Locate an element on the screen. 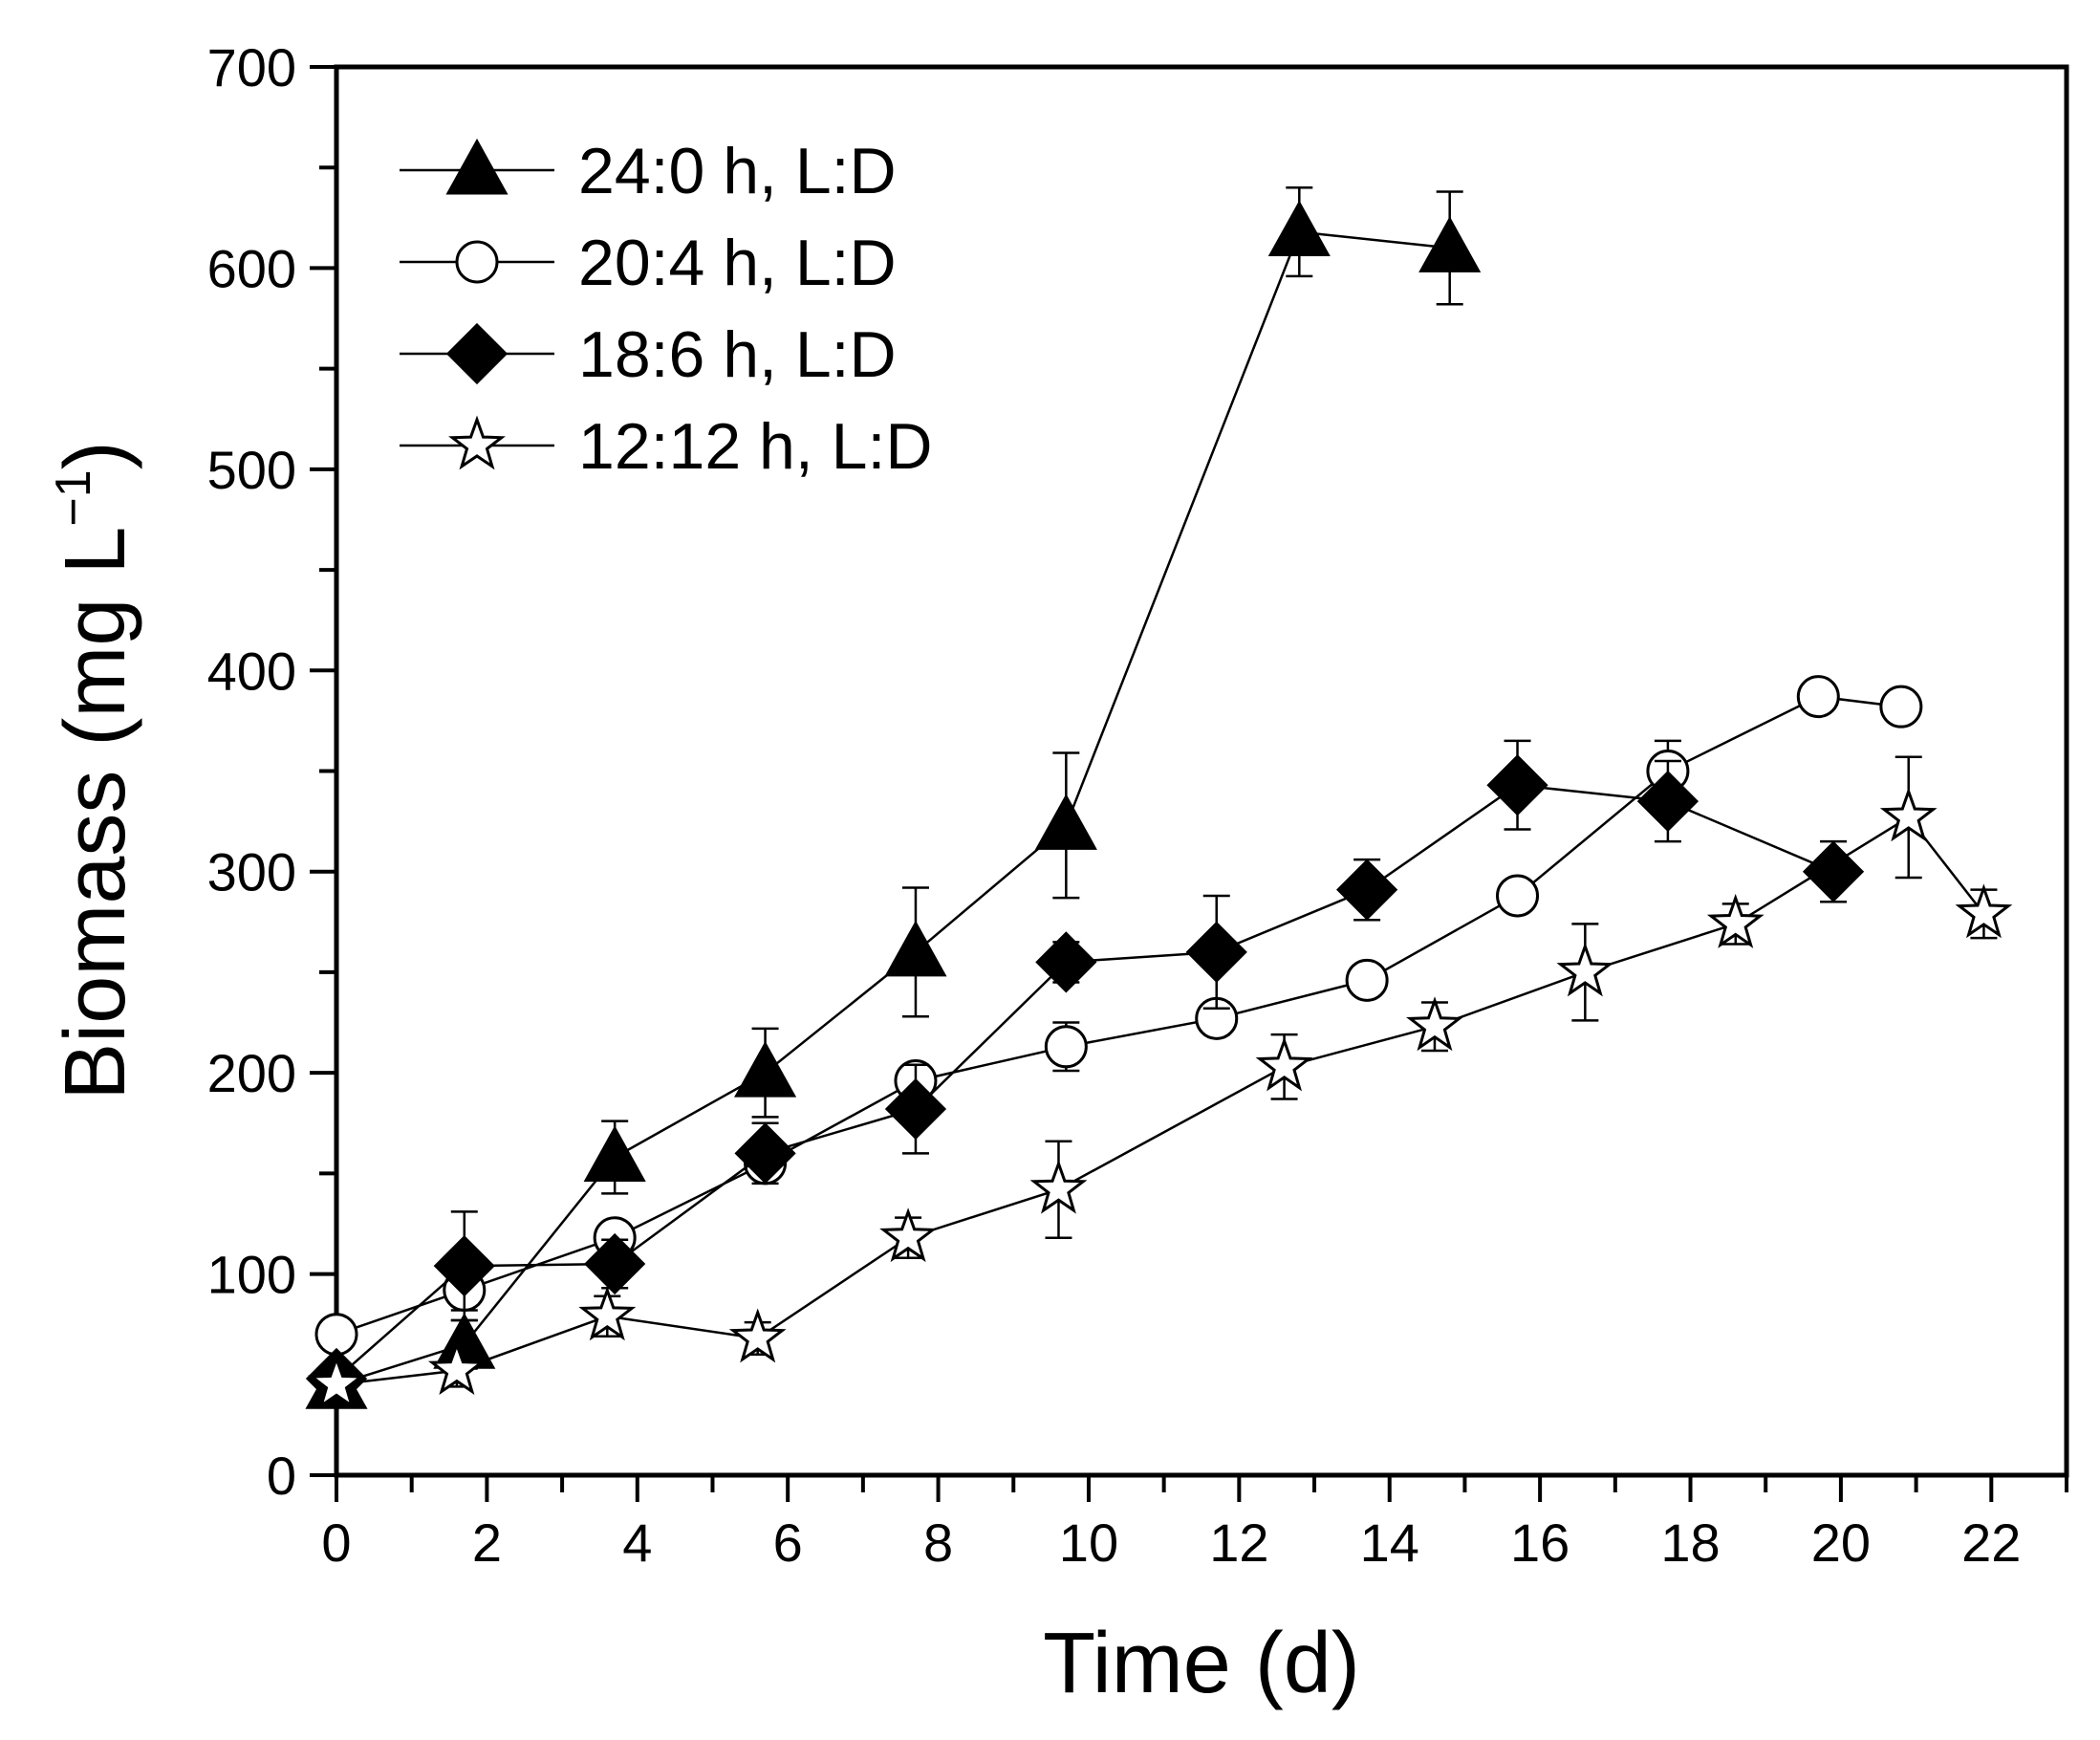 This screenshot has width=2100, height=1740. y-tick-label: 700 is located at coordinates (251, 67).